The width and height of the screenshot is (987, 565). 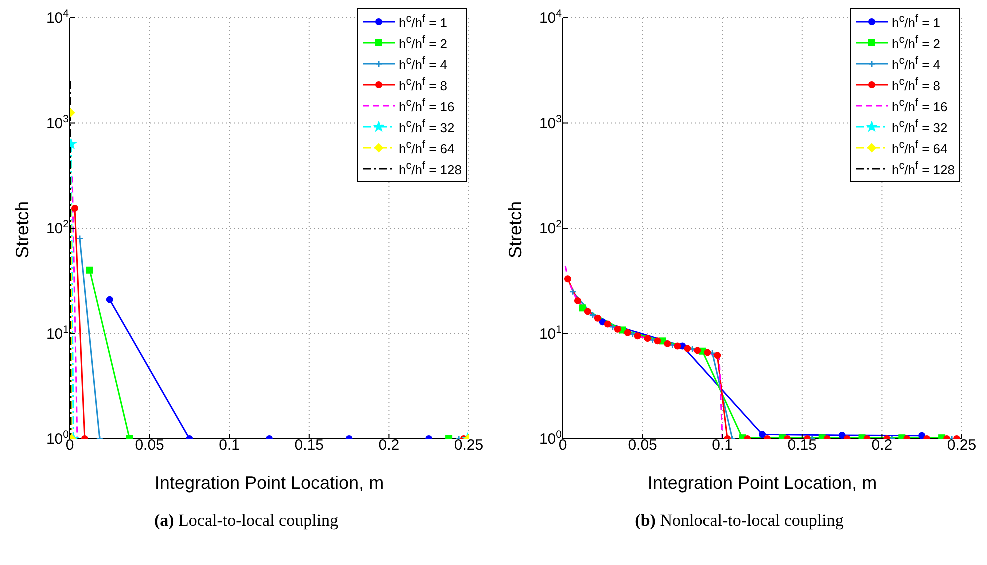 What do you see at coordinates (739, 521) in the screenshot?
I see `text: (b) Nonlocal-to-local coupling` at bounding box center [739, 521].